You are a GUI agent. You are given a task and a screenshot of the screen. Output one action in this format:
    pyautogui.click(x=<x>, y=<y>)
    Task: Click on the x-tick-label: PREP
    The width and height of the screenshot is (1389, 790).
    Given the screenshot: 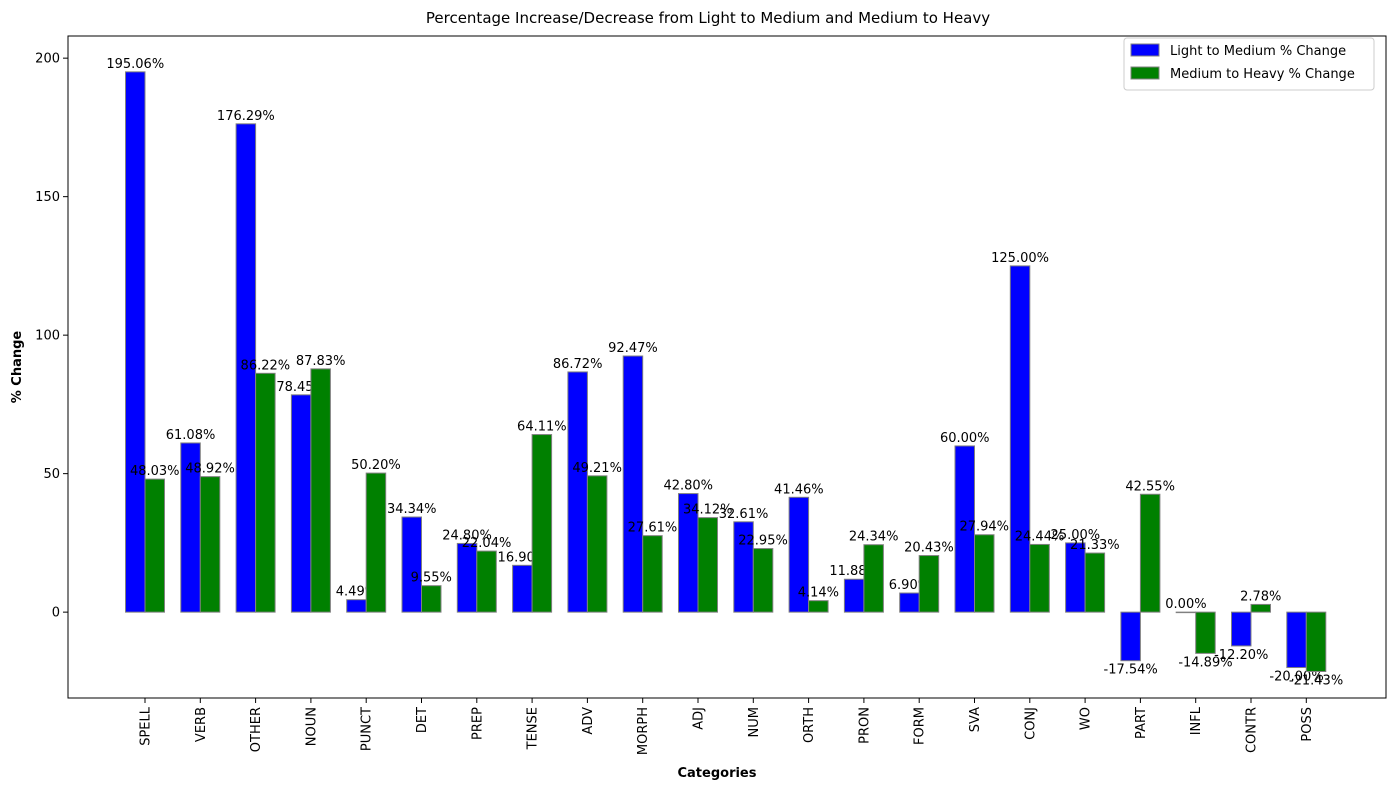 What is the action you would take?
    pyautogui.click(x=477, y=723)
    